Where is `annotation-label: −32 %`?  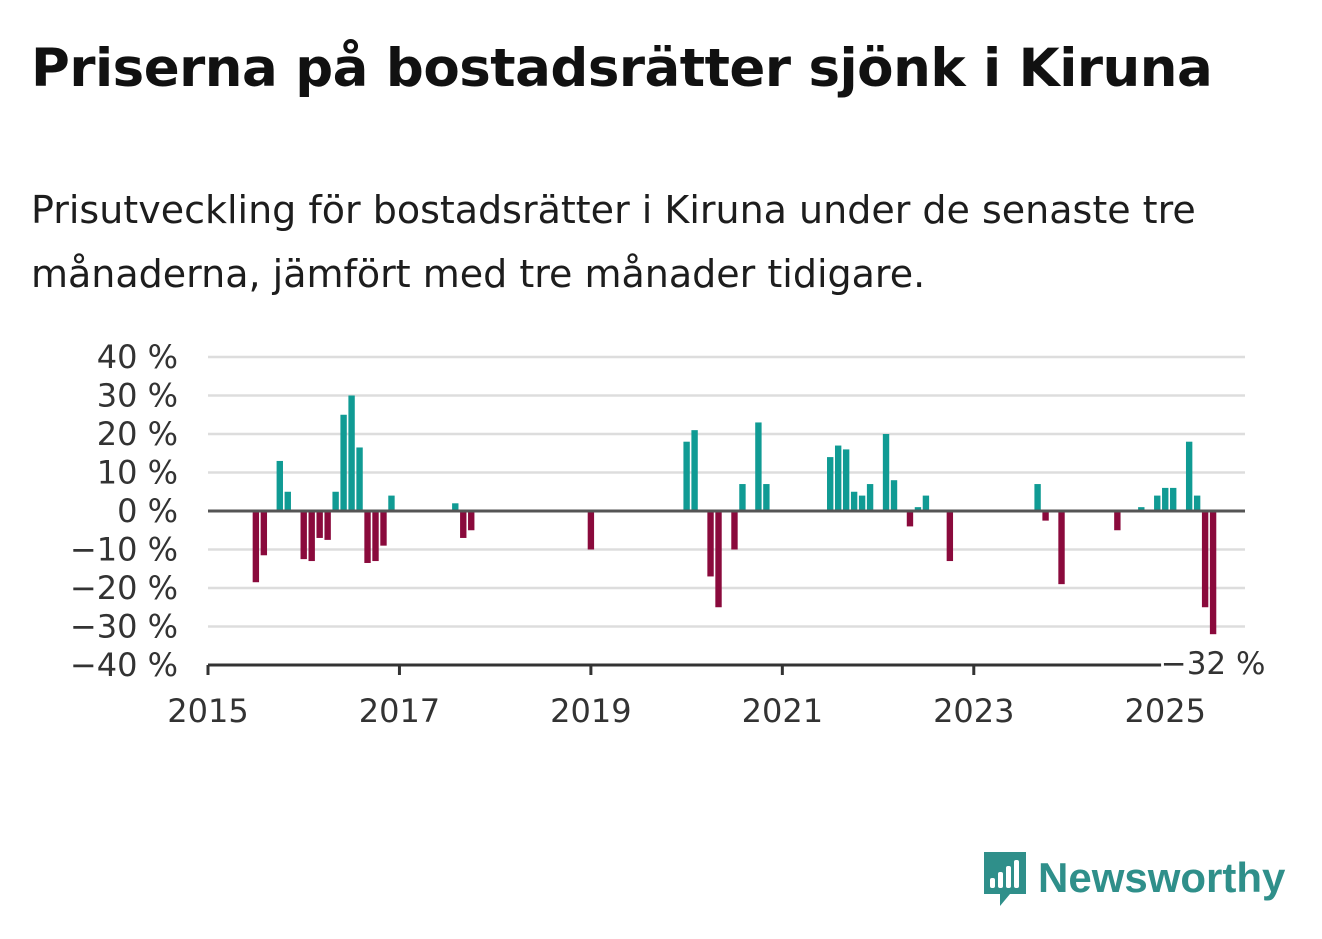
annotation-label: −32 % is located at coordinates (1213, 664).